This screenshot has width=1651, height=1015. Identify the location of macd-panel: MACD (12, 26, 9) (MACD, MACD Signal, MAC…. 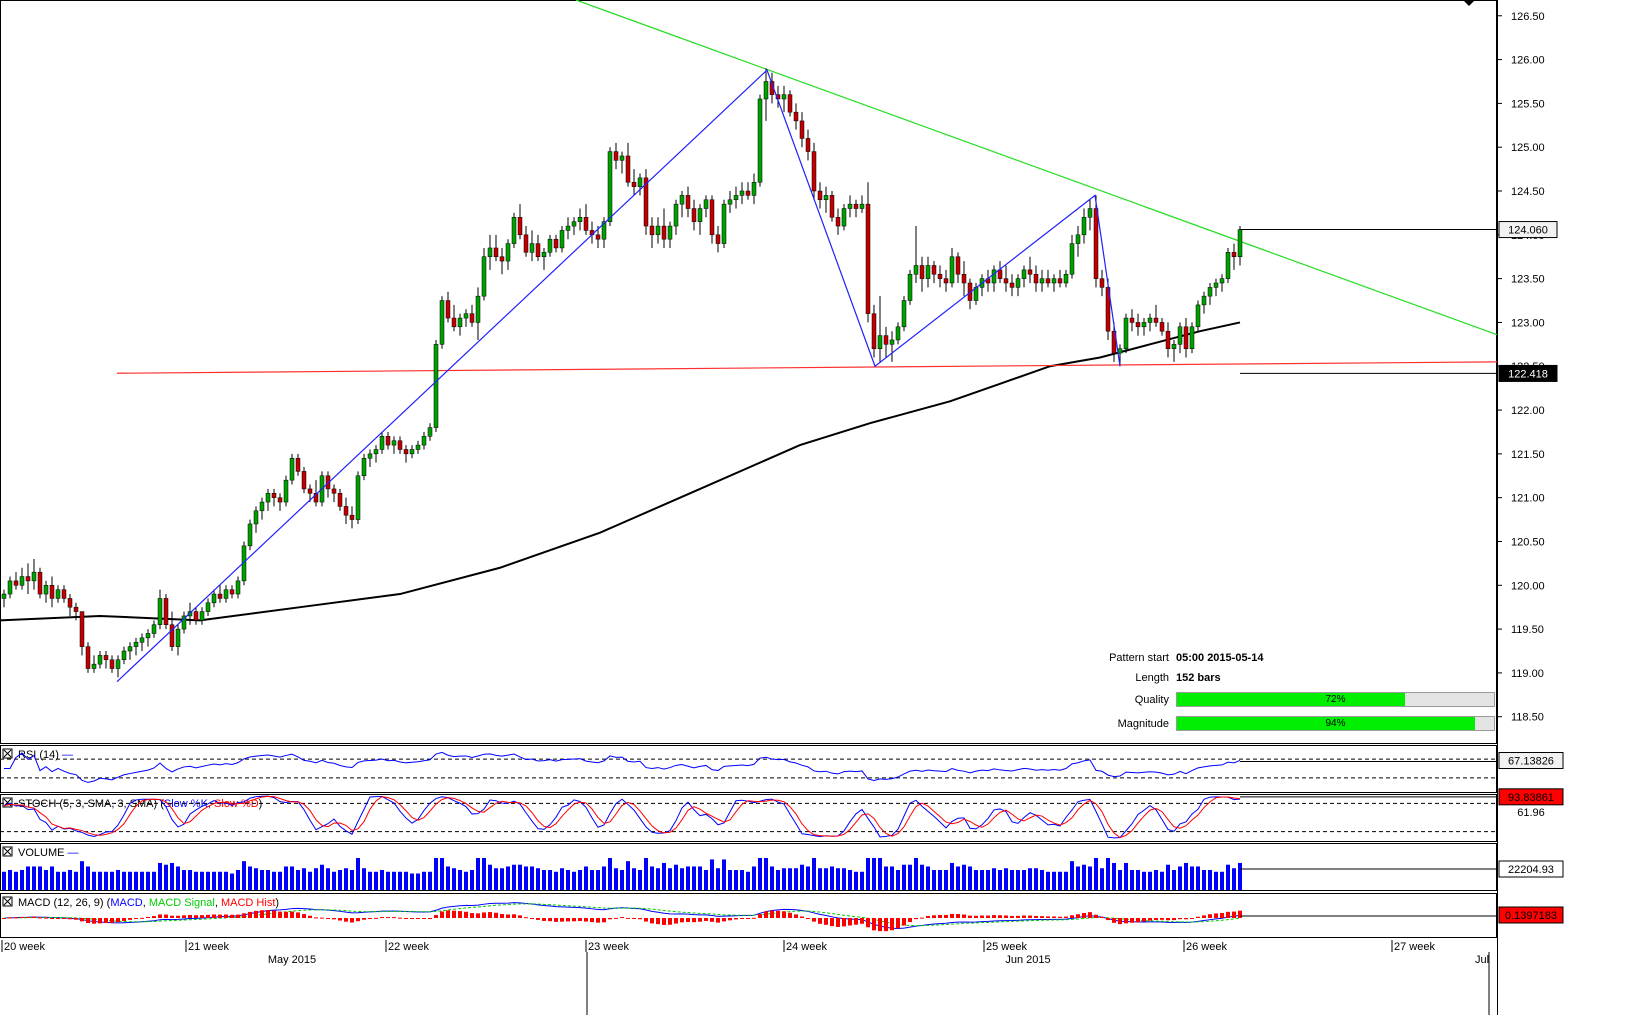
(748, 915).